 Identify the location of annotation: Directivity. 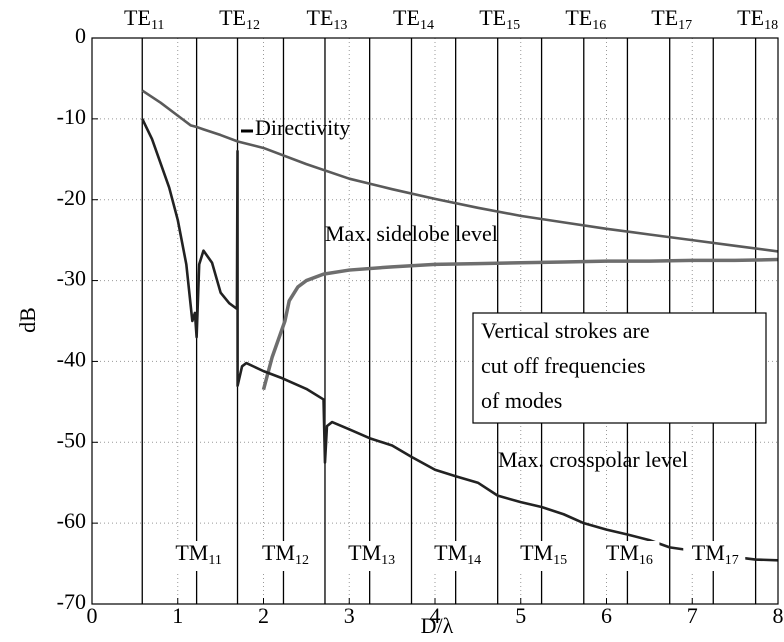
(302, 127).